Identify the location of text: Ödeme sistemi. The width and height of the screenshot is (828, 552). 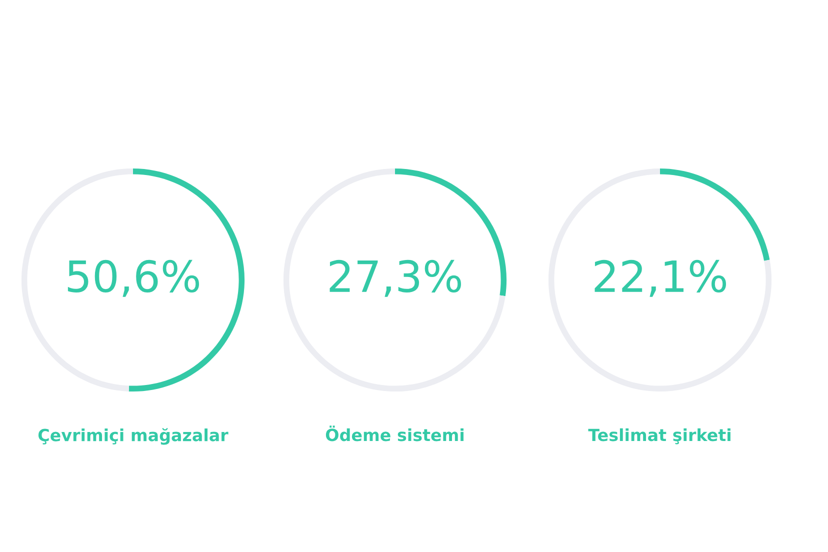
(395, 434).